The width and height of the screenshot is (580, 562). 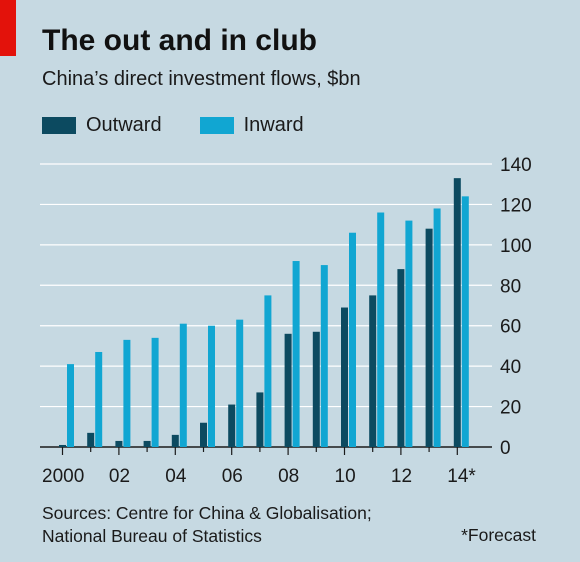 What do you see at coordinates (201, 79) in the screenshot?
I see `chart-subtitle: China’s direct investment flows, $bn` at bounding box center [201, 79].